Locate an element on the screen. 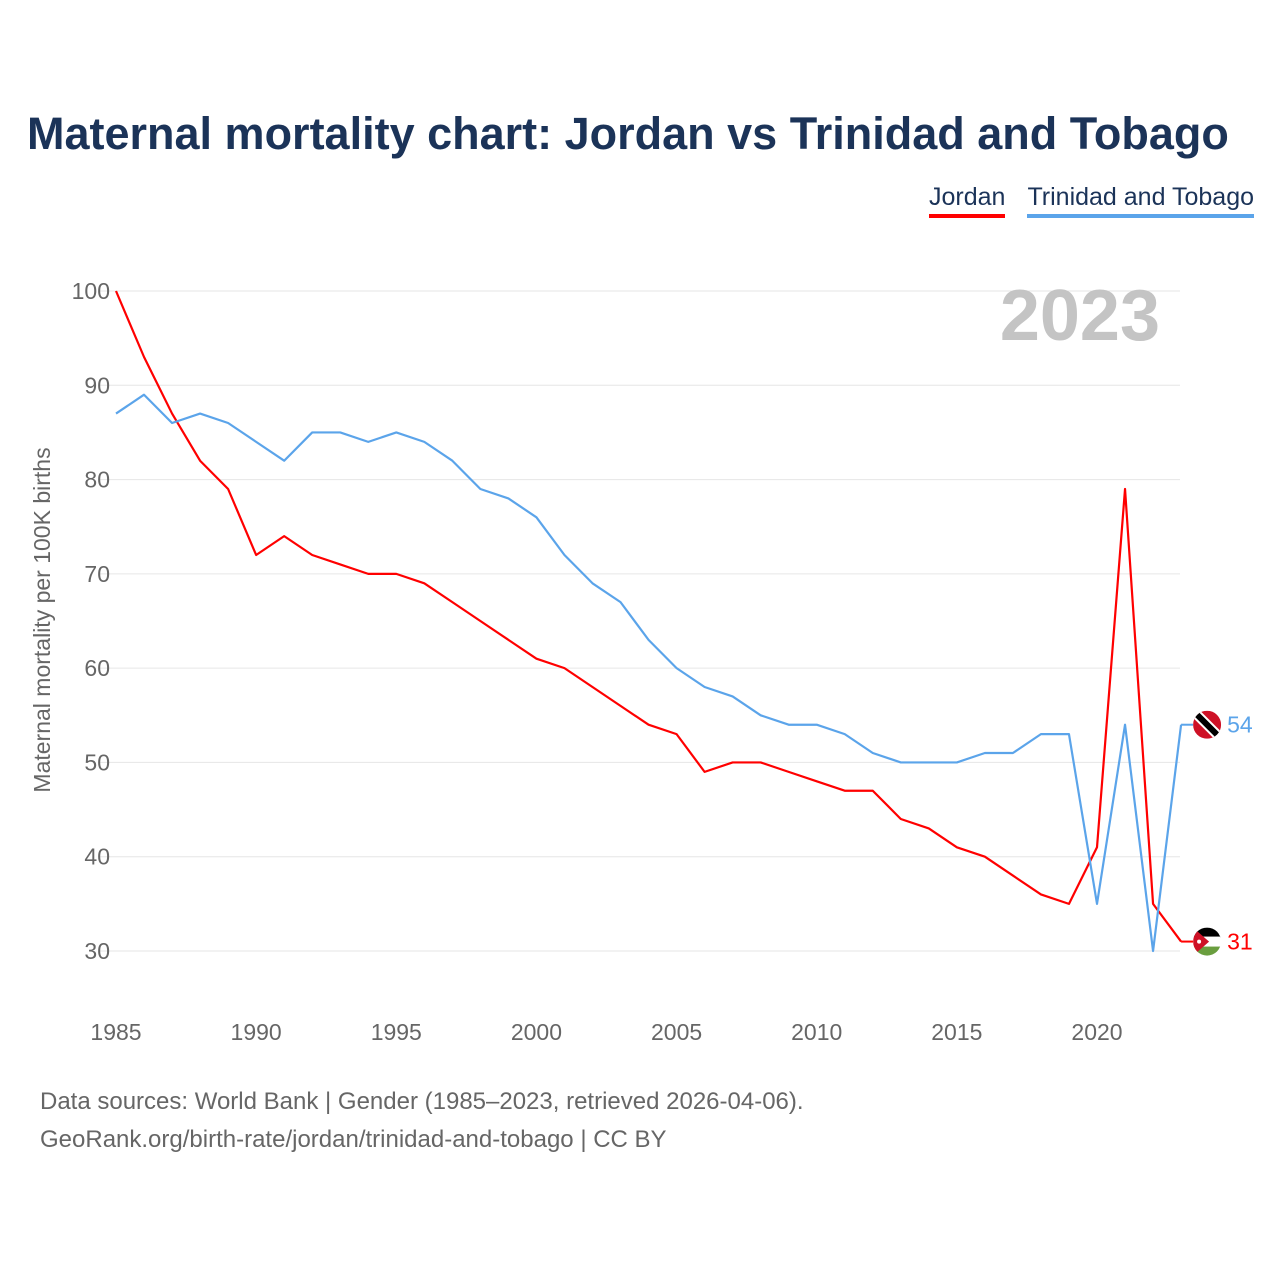 The width and height of the screenshot is (1280, 1280). x-tick-label: 2020 is located at coordinates (1096, 1032).